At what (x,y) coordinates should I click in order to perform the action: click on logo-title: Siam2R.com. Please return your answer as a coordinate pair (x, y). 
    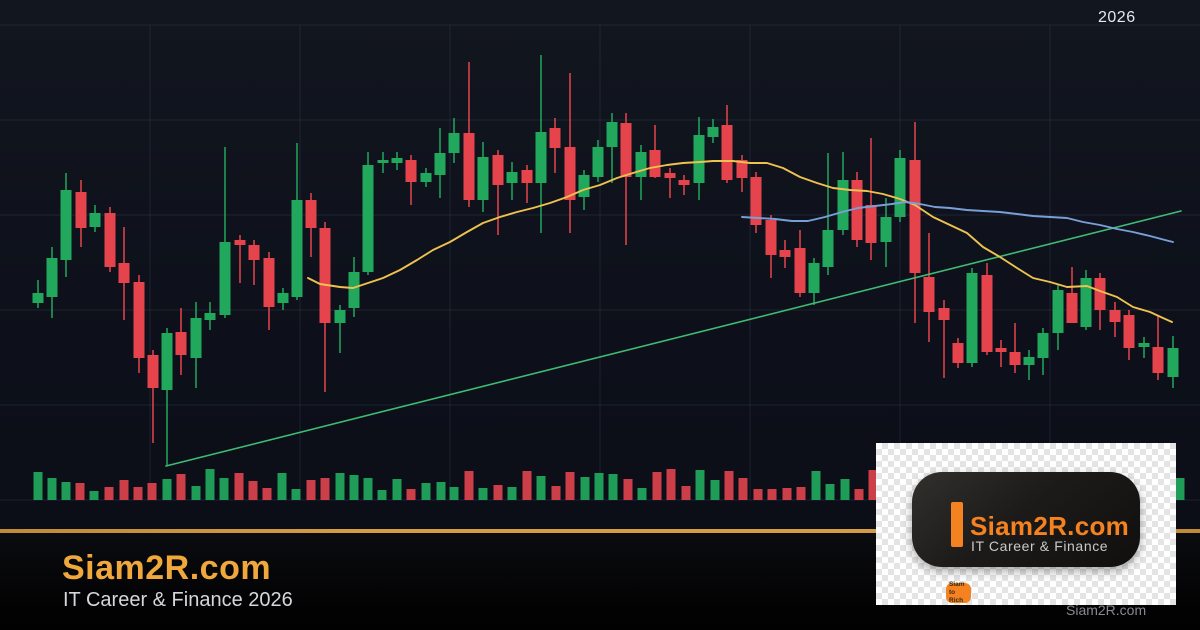
    Looking at the image, I should click on (1050, 526).